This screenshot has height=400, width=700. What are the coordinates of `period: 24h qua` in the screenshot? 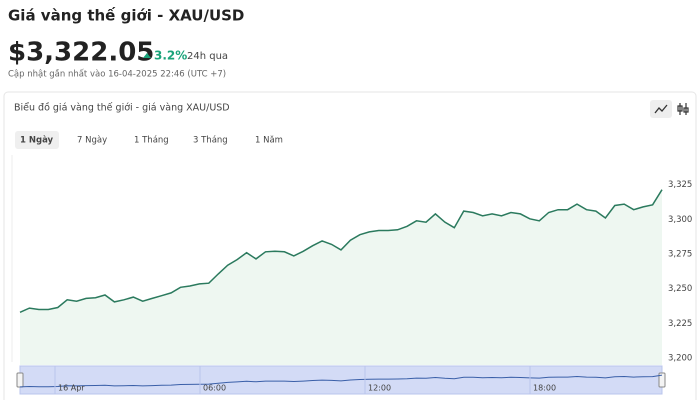 It's located at (207, 56).